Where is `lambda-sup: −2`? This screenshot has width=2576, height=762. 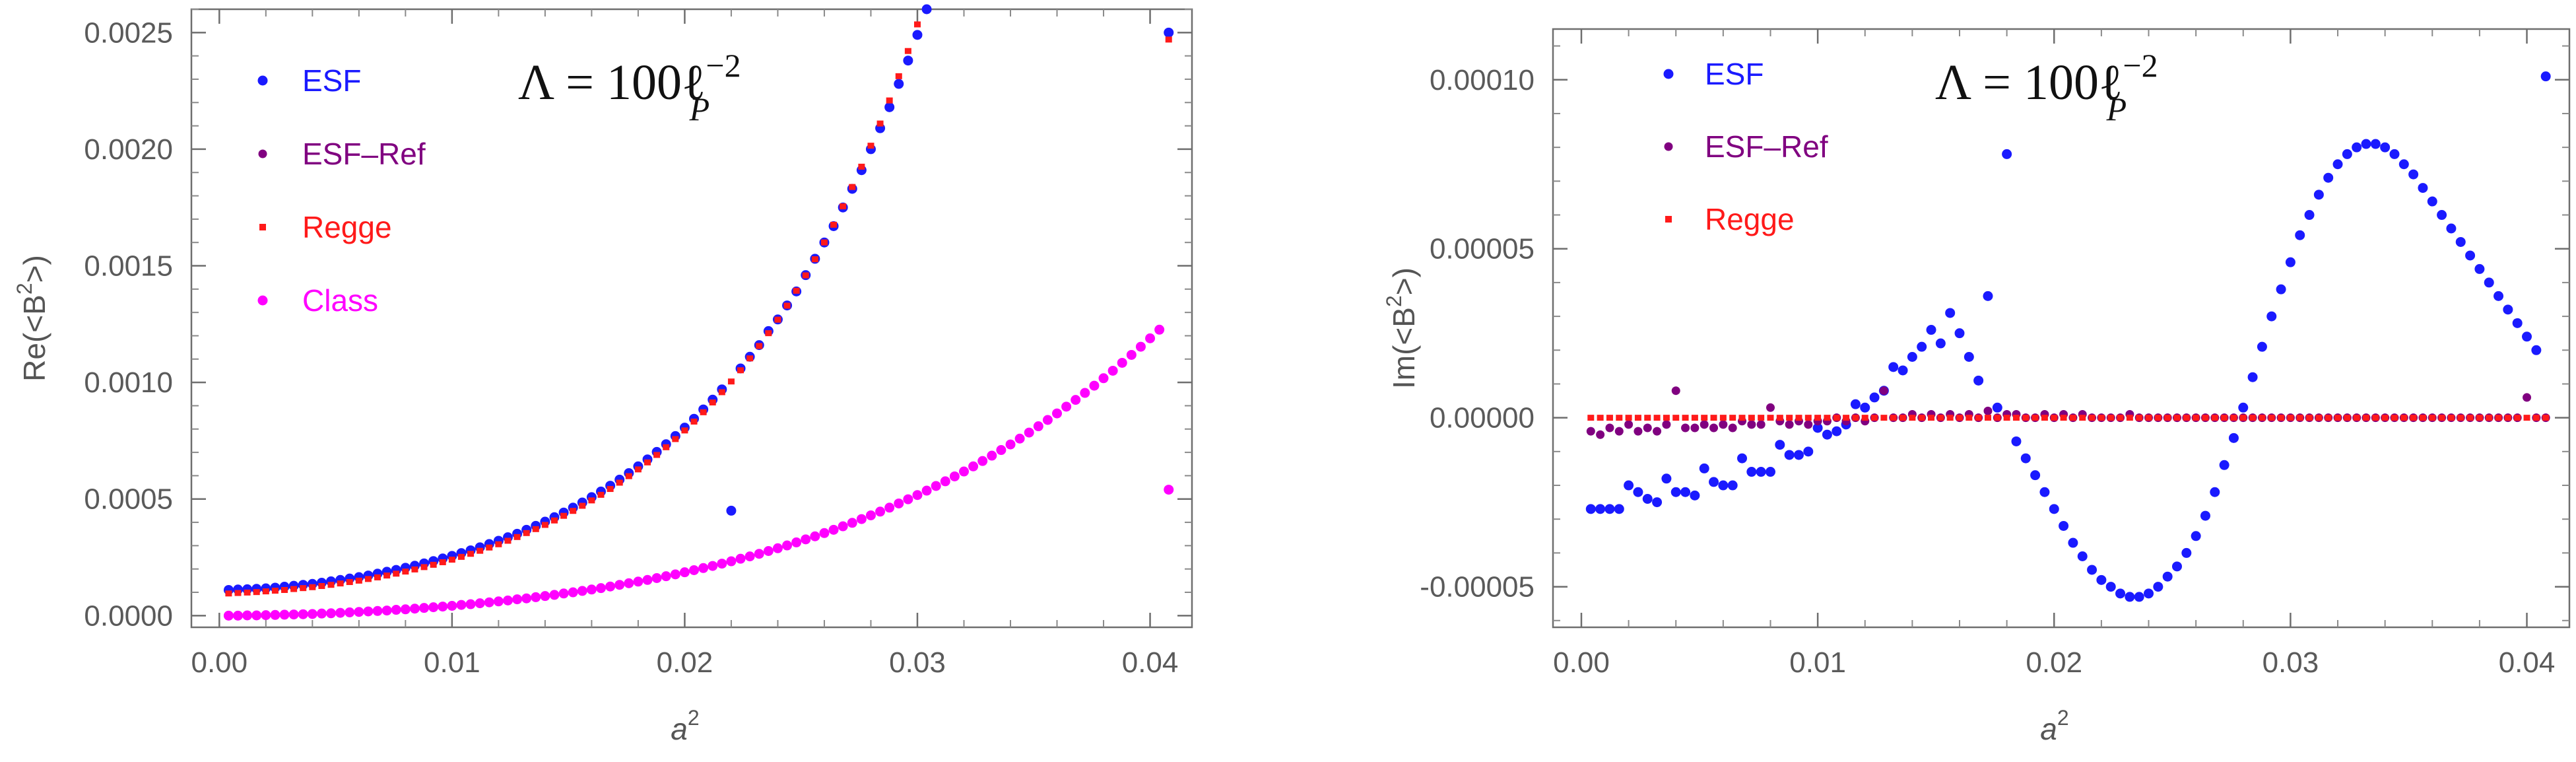 lambda-sup: −2 is located at coordinates (2140, 65).